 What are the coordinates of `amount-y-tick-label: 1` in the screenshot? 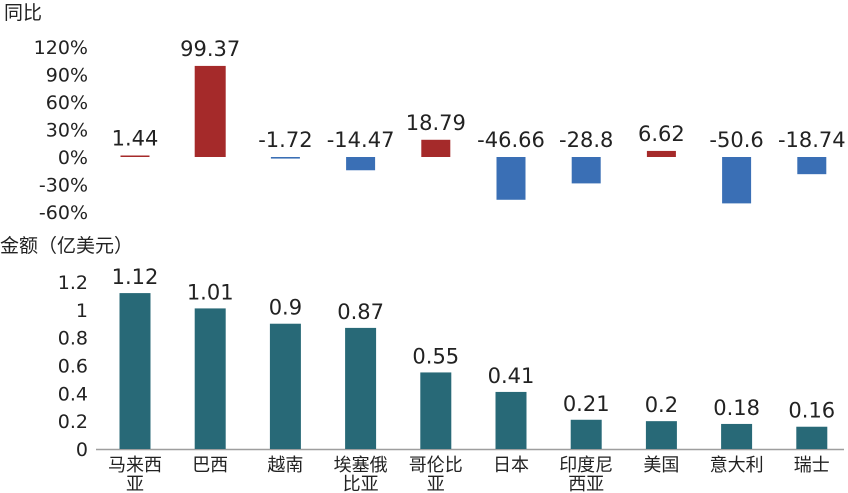 It's located at (82, 311).